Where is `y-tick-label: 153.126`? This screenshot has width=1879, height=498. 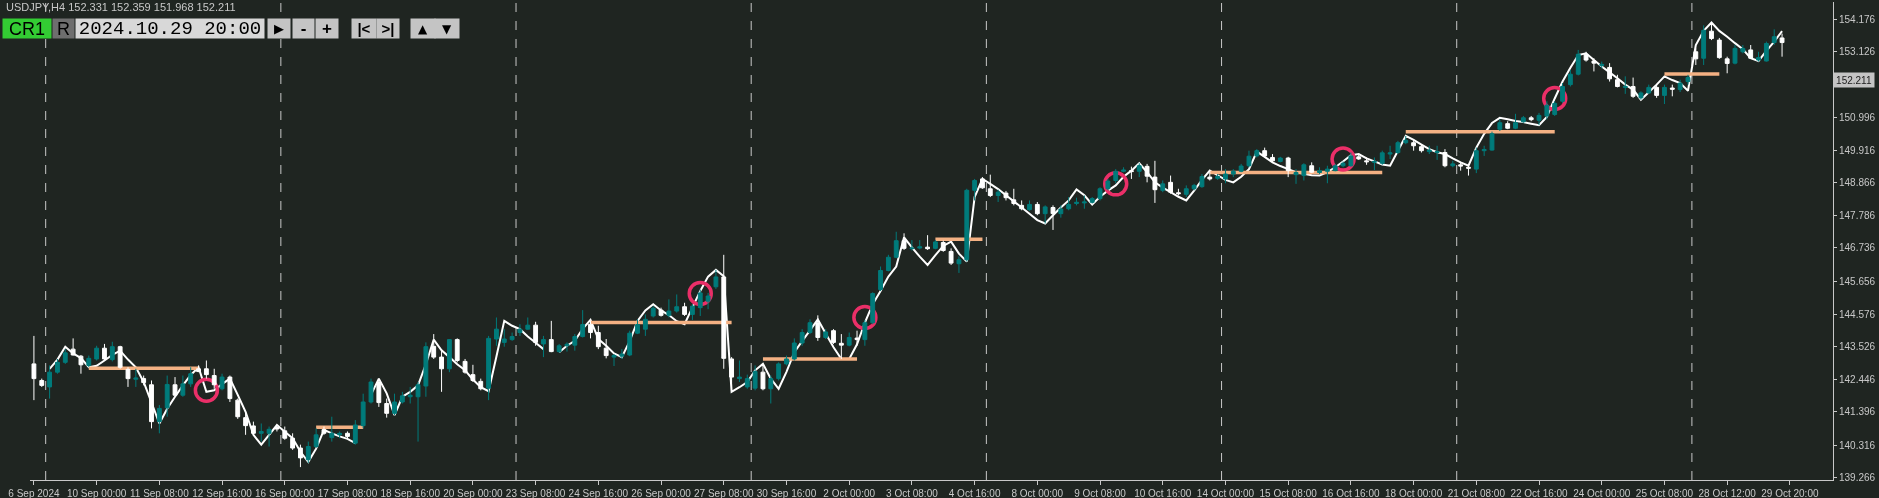 y-tick-label: 153.126 is located at coordinates (1857, 52).